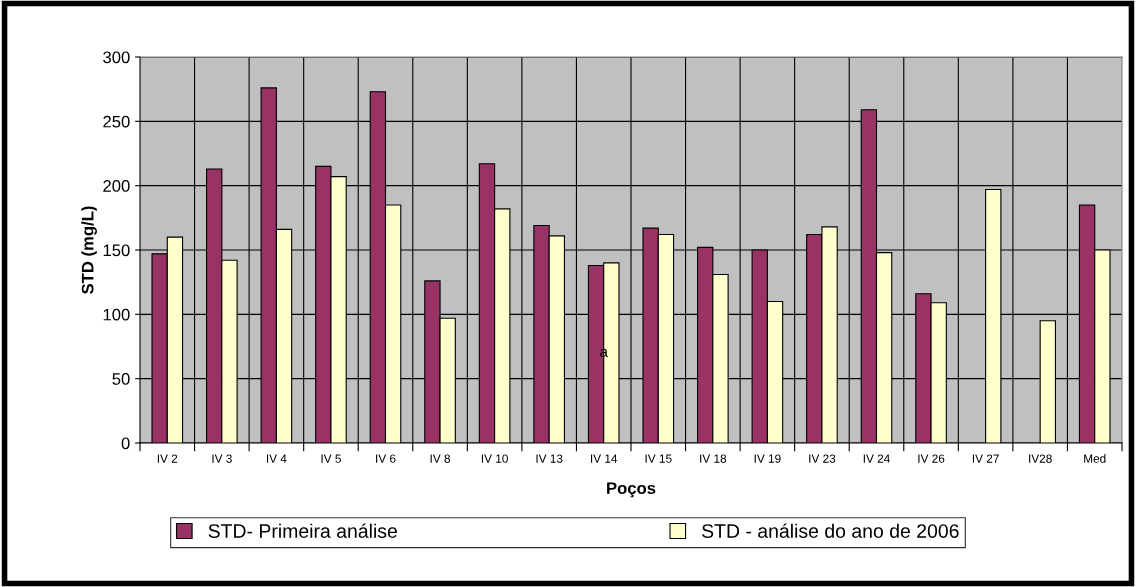 The image size is (1136, 587). I want to click on x-tick-label: IV 5, so click(331, 458).